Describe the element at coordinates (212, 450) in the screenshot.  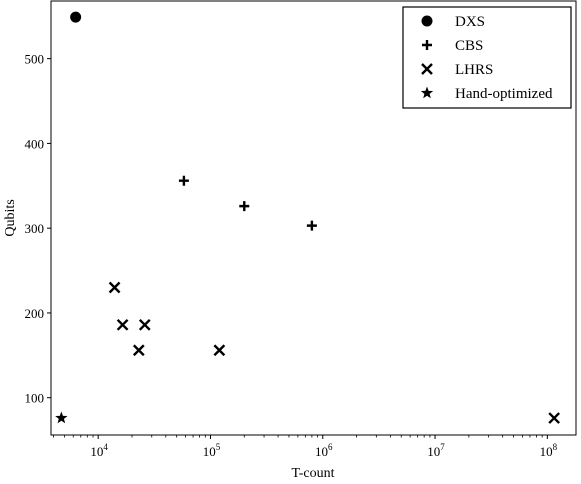
I see `x-tick-label: 10⁵` at that location.